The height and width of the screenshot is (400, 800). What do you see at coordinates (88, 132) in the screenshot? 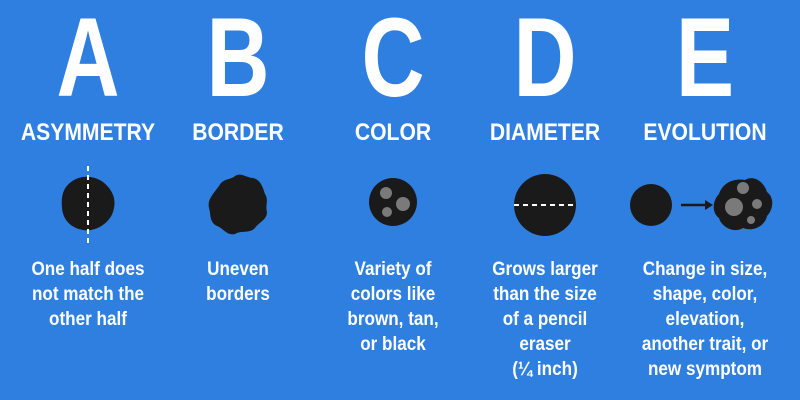
I see `label-asymmetry: ASYMMETRY` at bounding box center [88, 132].